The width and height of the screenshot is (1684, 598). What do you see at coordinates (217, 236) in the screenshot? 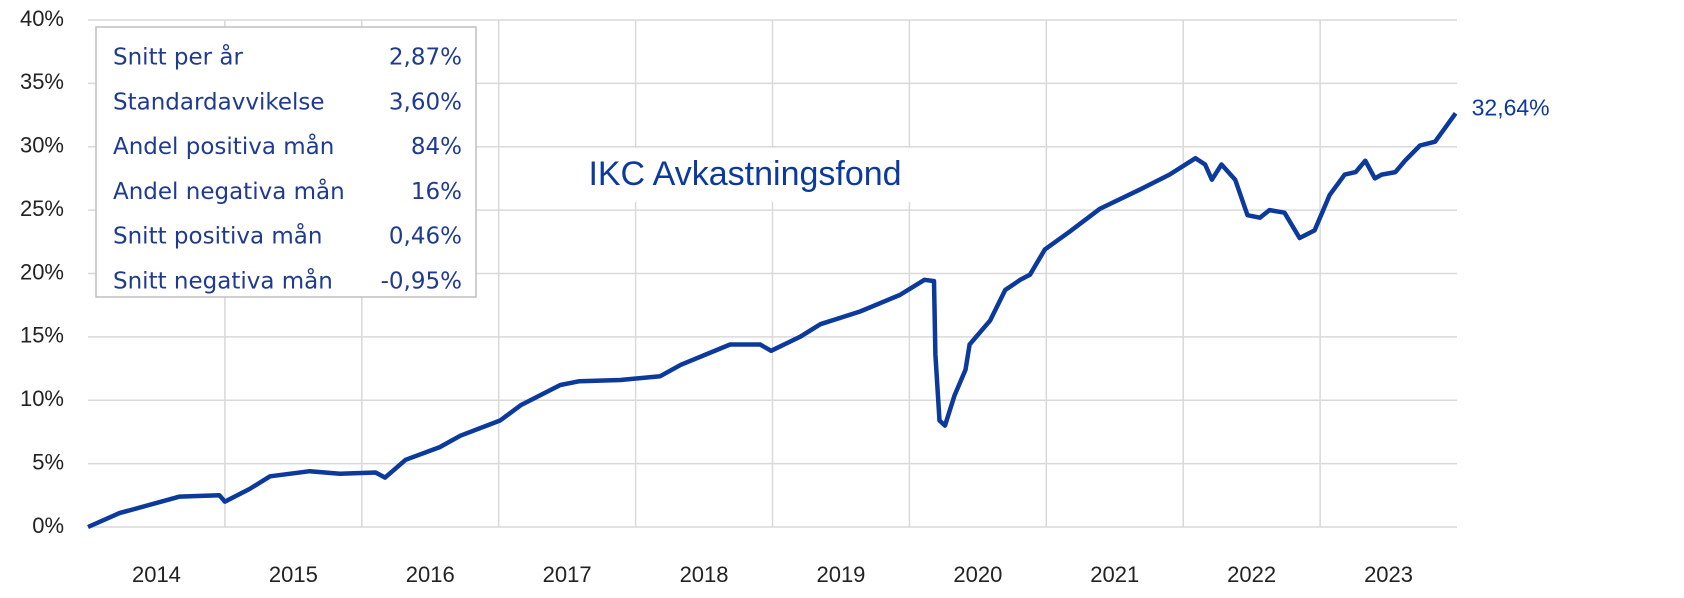
I see `stat-label: Snitt positiva mån` at bounding box center [217, 236].